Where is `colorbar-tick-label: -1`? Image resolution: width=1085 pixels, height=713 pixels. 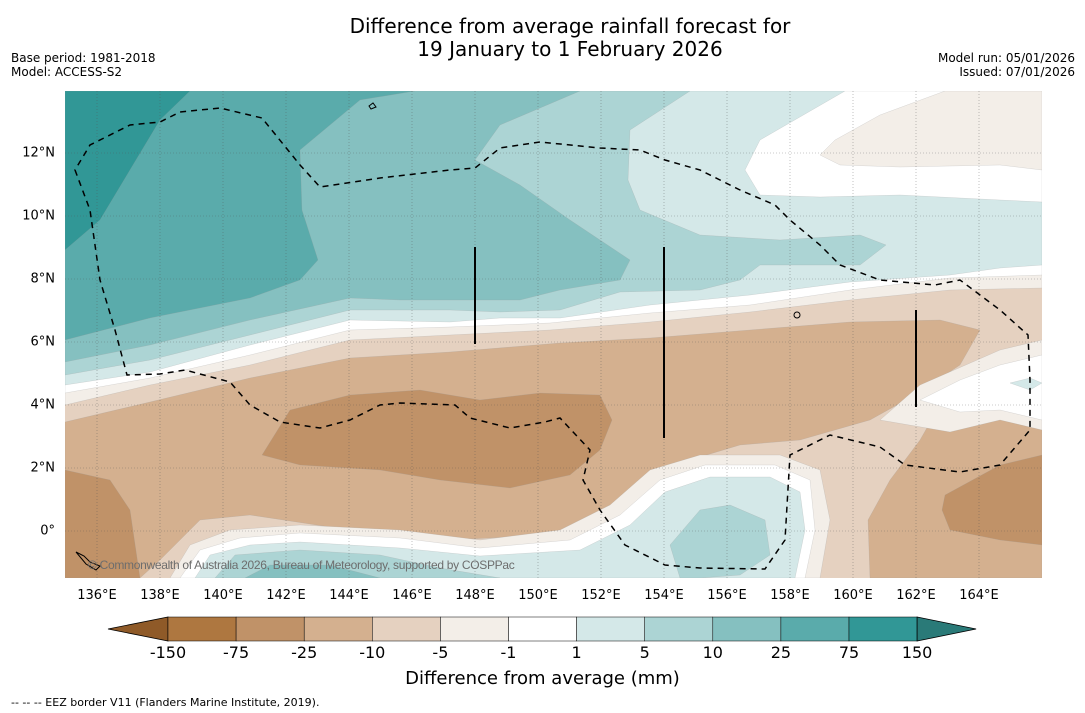 colorbar-tick-label: -1 is located at coordinates (508, 652).